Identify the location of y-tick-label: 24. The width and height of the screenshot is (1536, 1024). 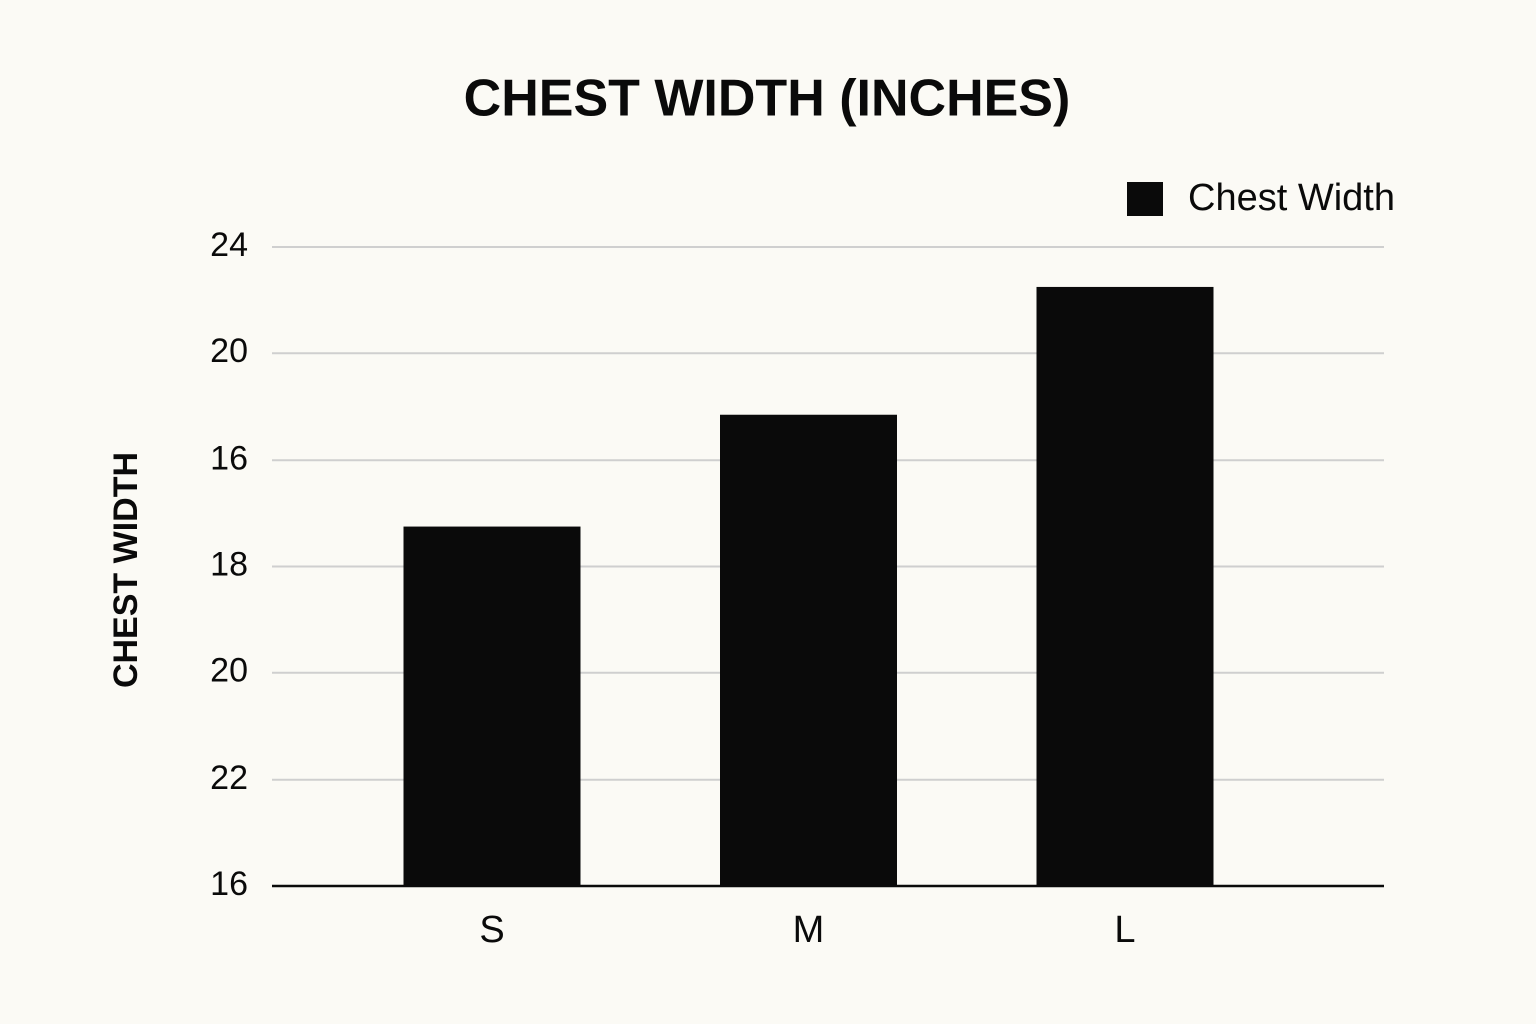
(229, 245).